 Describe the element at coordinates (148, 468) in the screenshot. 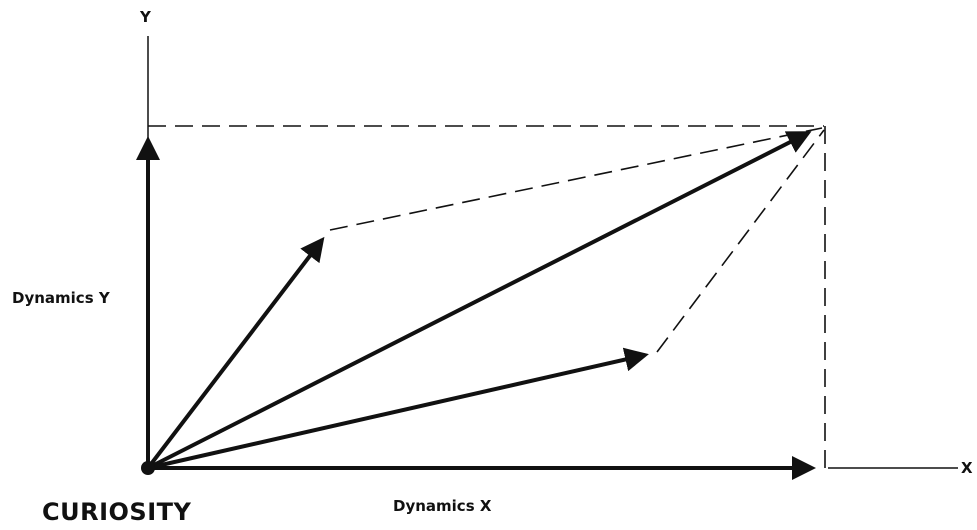

I see `origin-point` at that location.